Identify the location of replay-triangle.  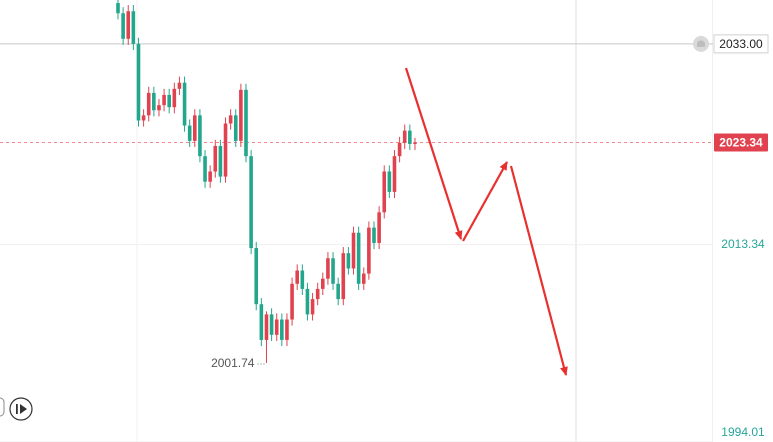
(23, 409).